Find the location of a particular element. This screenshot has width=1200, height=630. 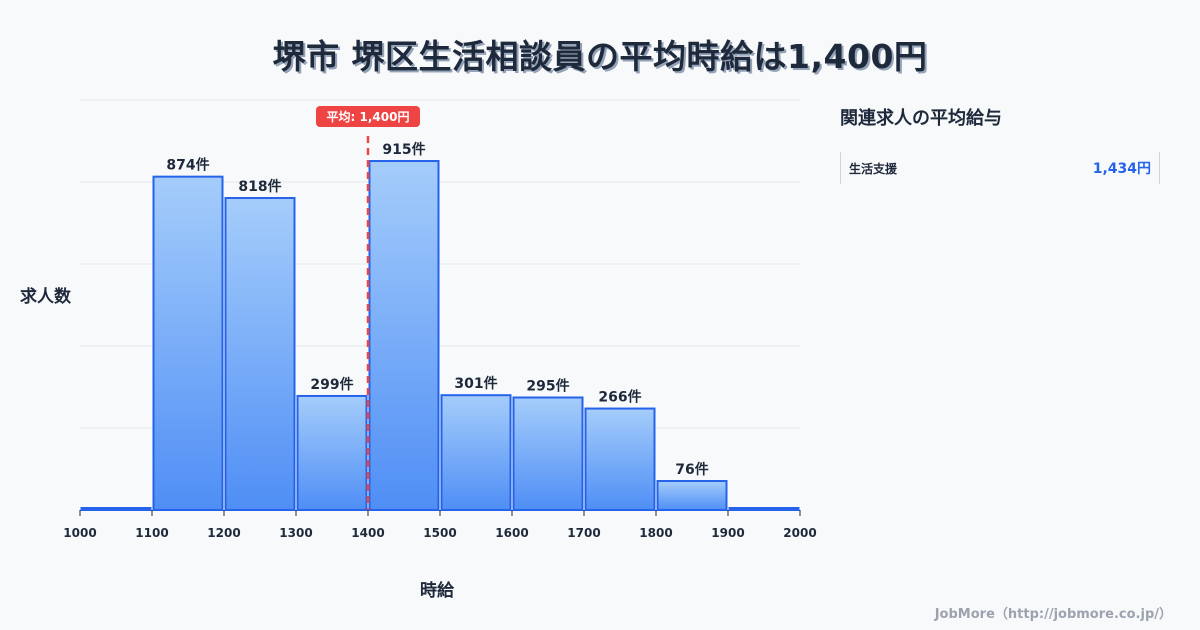

bar-value-label: 299件 is located at coordinates (331, 384).